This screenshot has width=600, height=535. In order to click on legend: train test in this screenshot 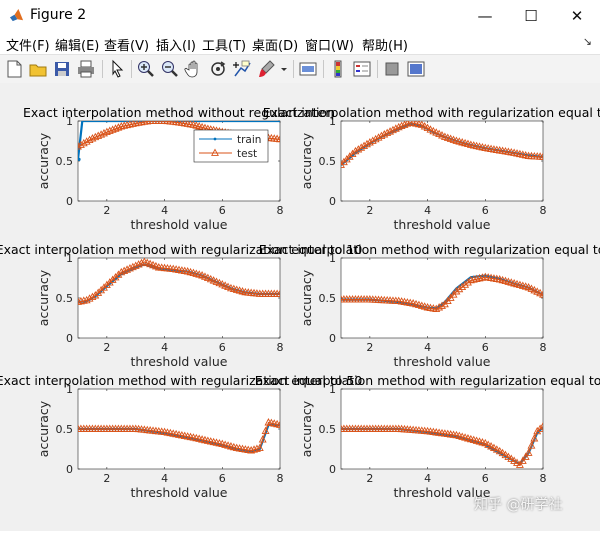, I will do `click(231, 146)`.